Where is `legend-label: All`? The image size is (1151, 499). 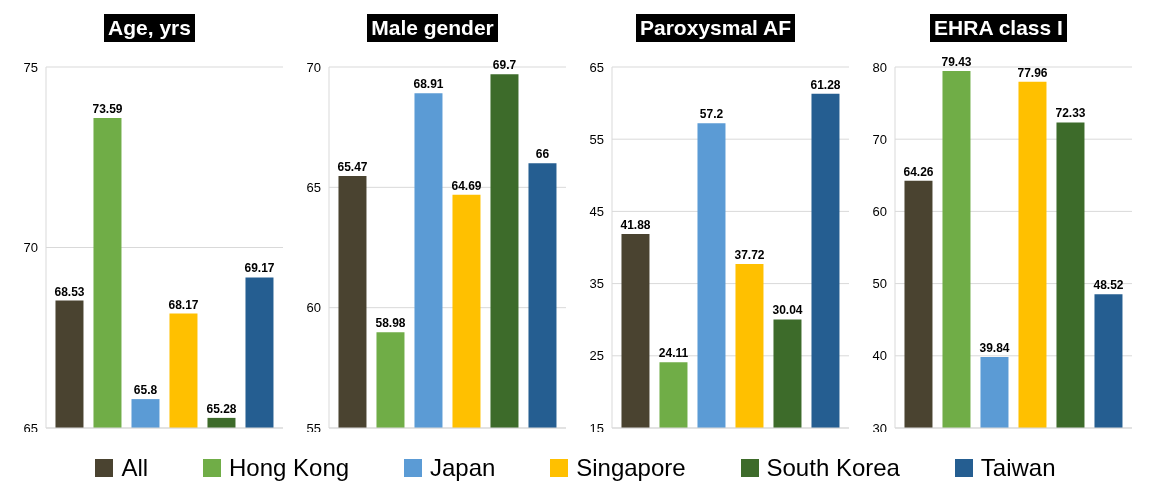
legend-label: All is located at coordinates (135, 468).